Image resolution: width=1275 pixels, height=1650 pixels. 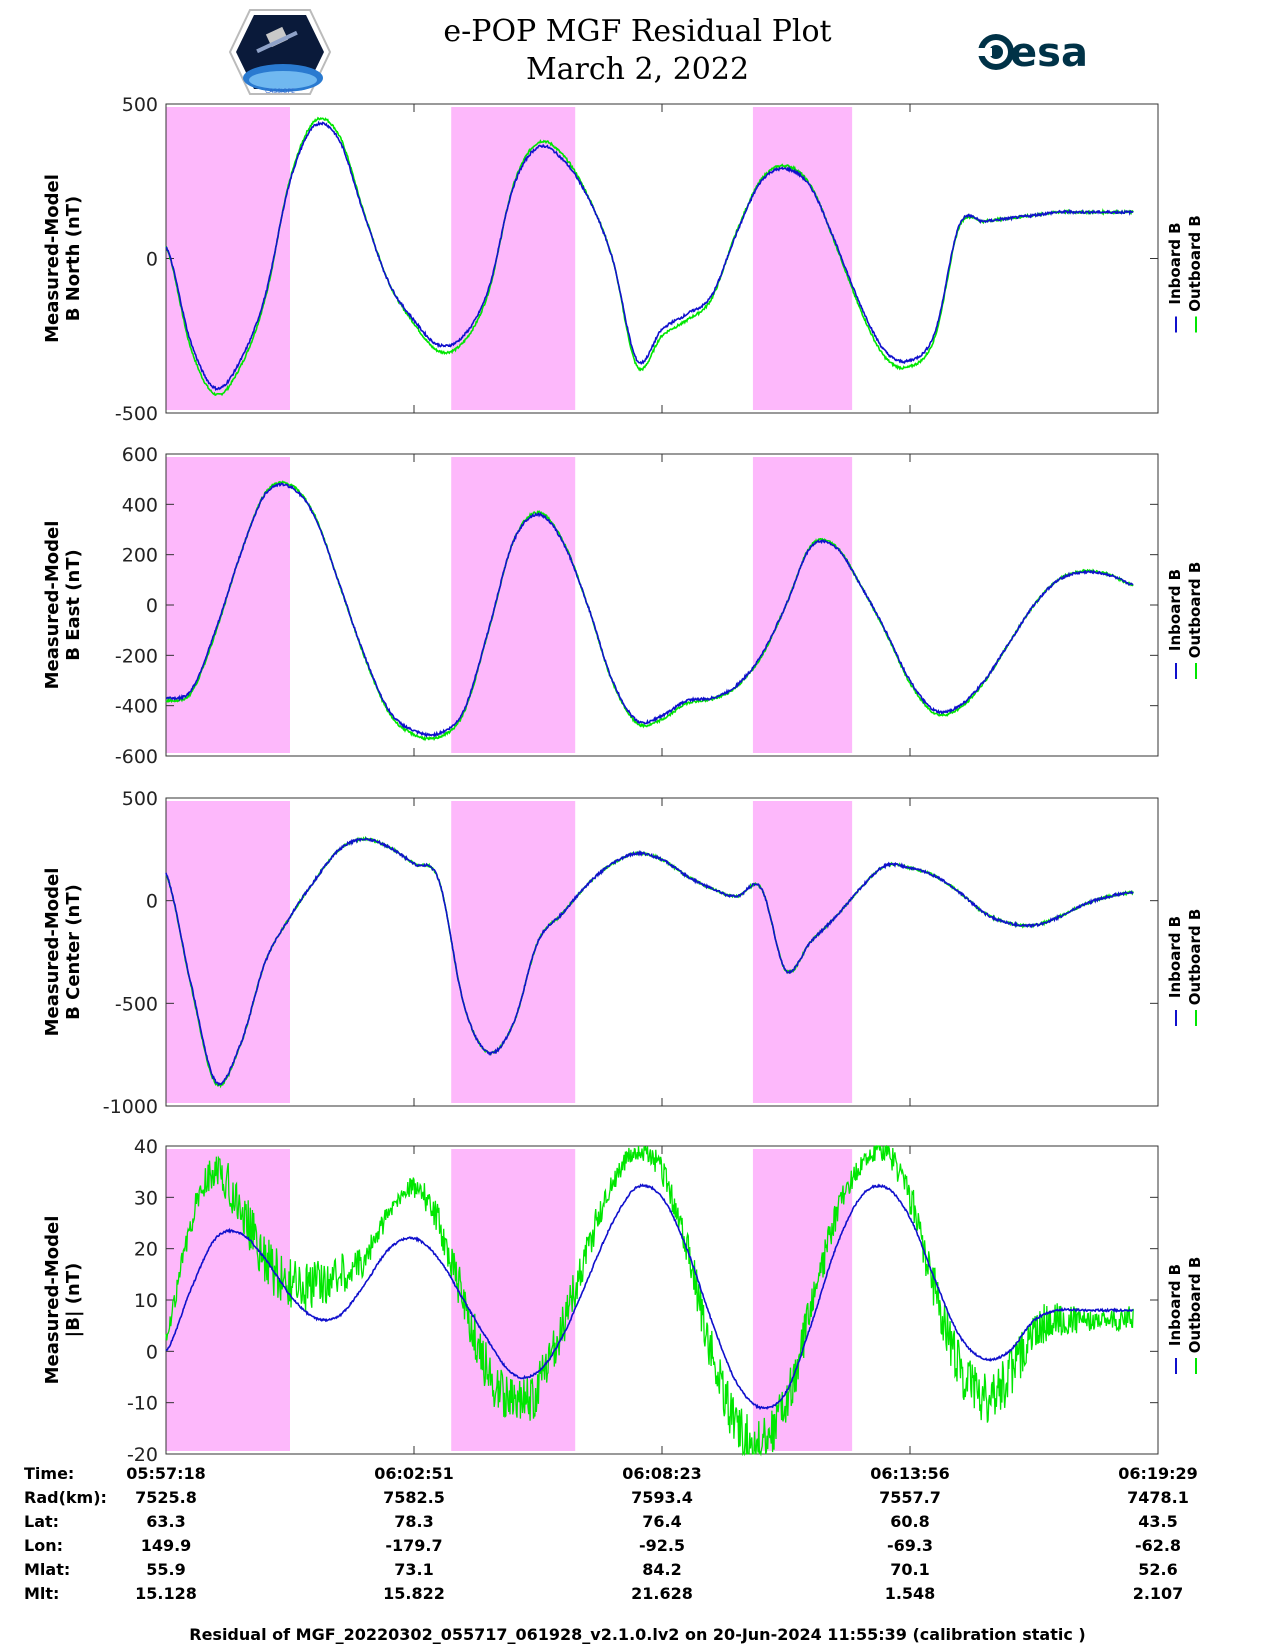 I want to click on y-tick-label: 200, so click(x=140, y=556).